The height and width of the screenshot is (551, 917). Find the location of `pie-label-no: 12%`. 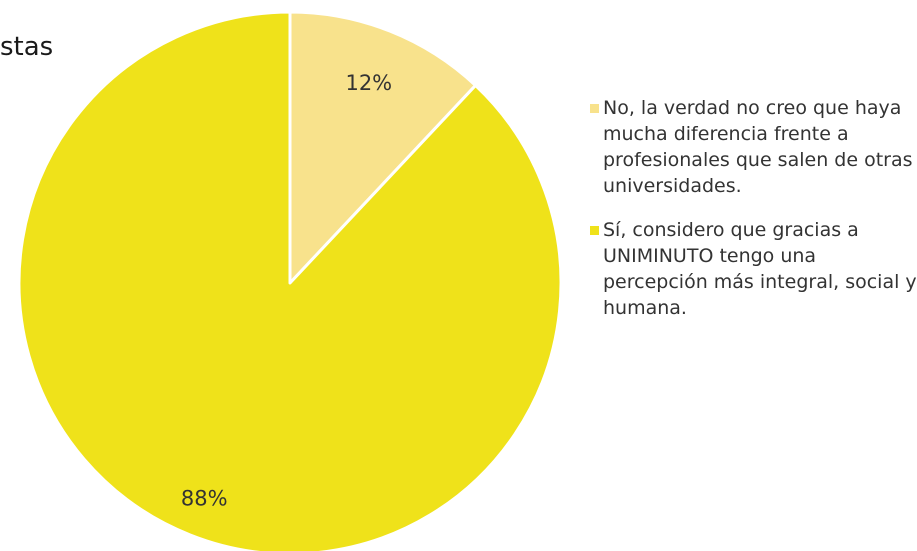

pie-label-no: 12% is located at coordinates (368, 83).